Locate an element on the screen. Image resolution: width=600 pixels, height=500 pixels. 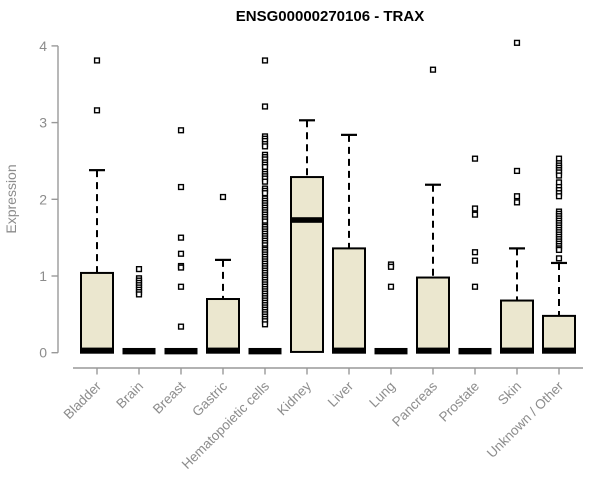
x-tick-label: Bladder is located at coordinates (83, 400).